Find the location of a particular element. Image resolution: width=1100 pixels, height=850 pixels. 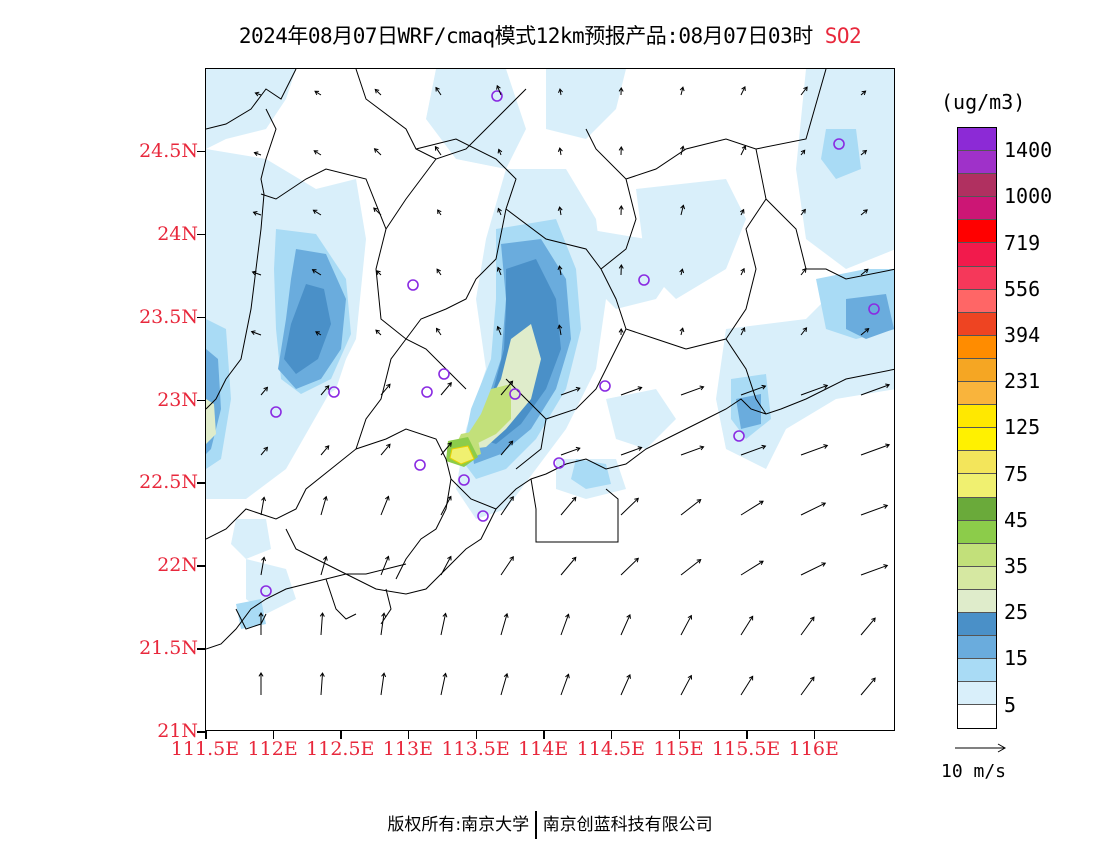

legend-label: 5 is located at coordinates (1010, 704).